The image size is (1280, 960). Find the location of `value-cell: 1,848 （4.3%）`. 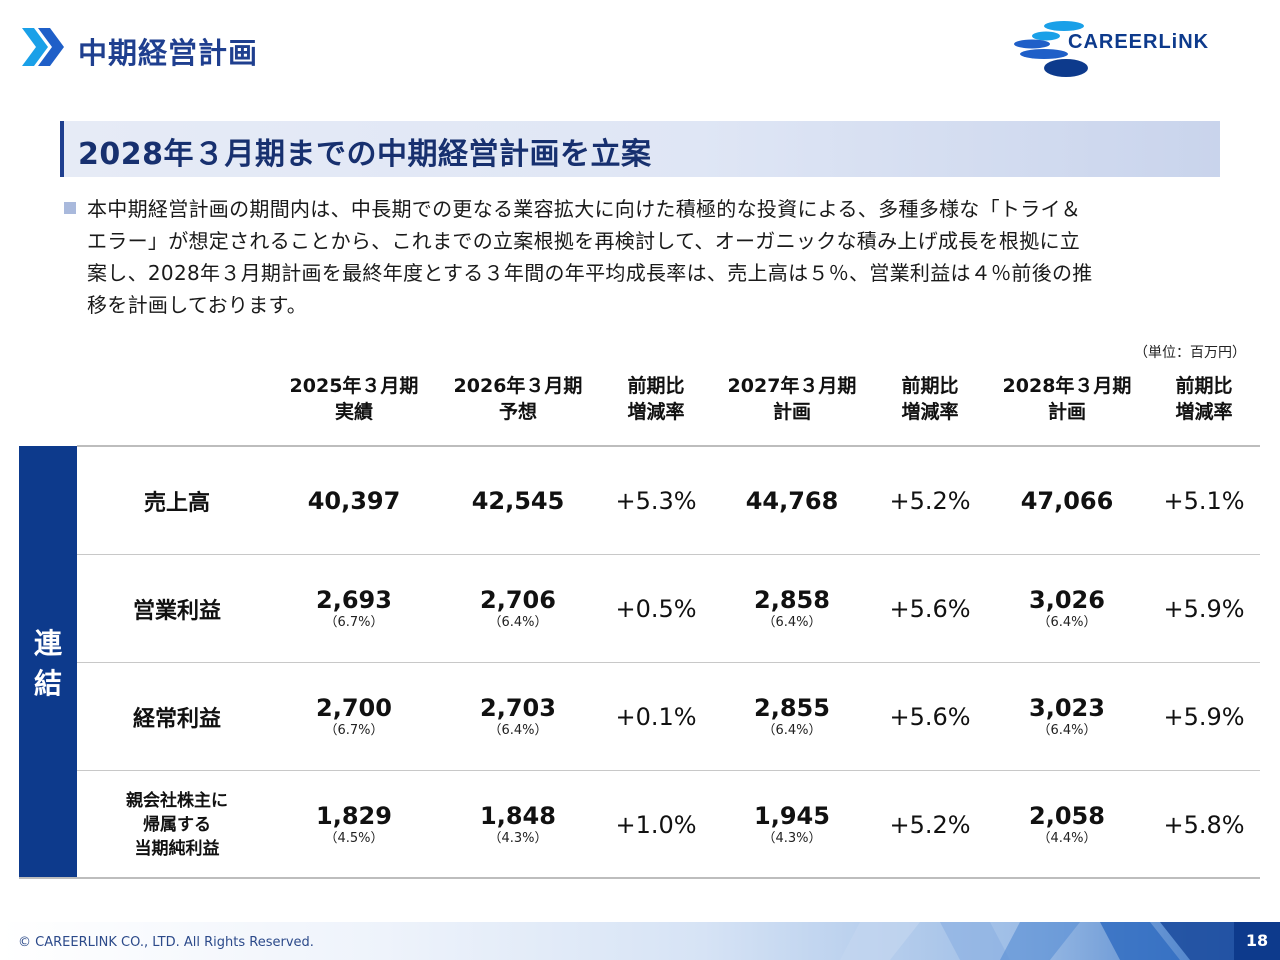

value-cell: 1,848 （4.3%） is located at coordinates (518, 825).